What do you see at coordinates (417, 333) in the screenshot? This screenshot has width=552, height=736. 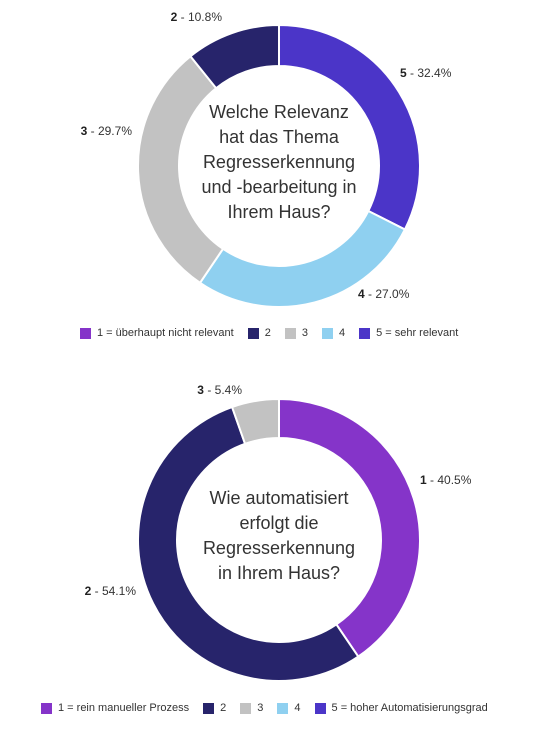 I see `legend-label: 5 = sehr relevant` at bounding box center [417, 333].